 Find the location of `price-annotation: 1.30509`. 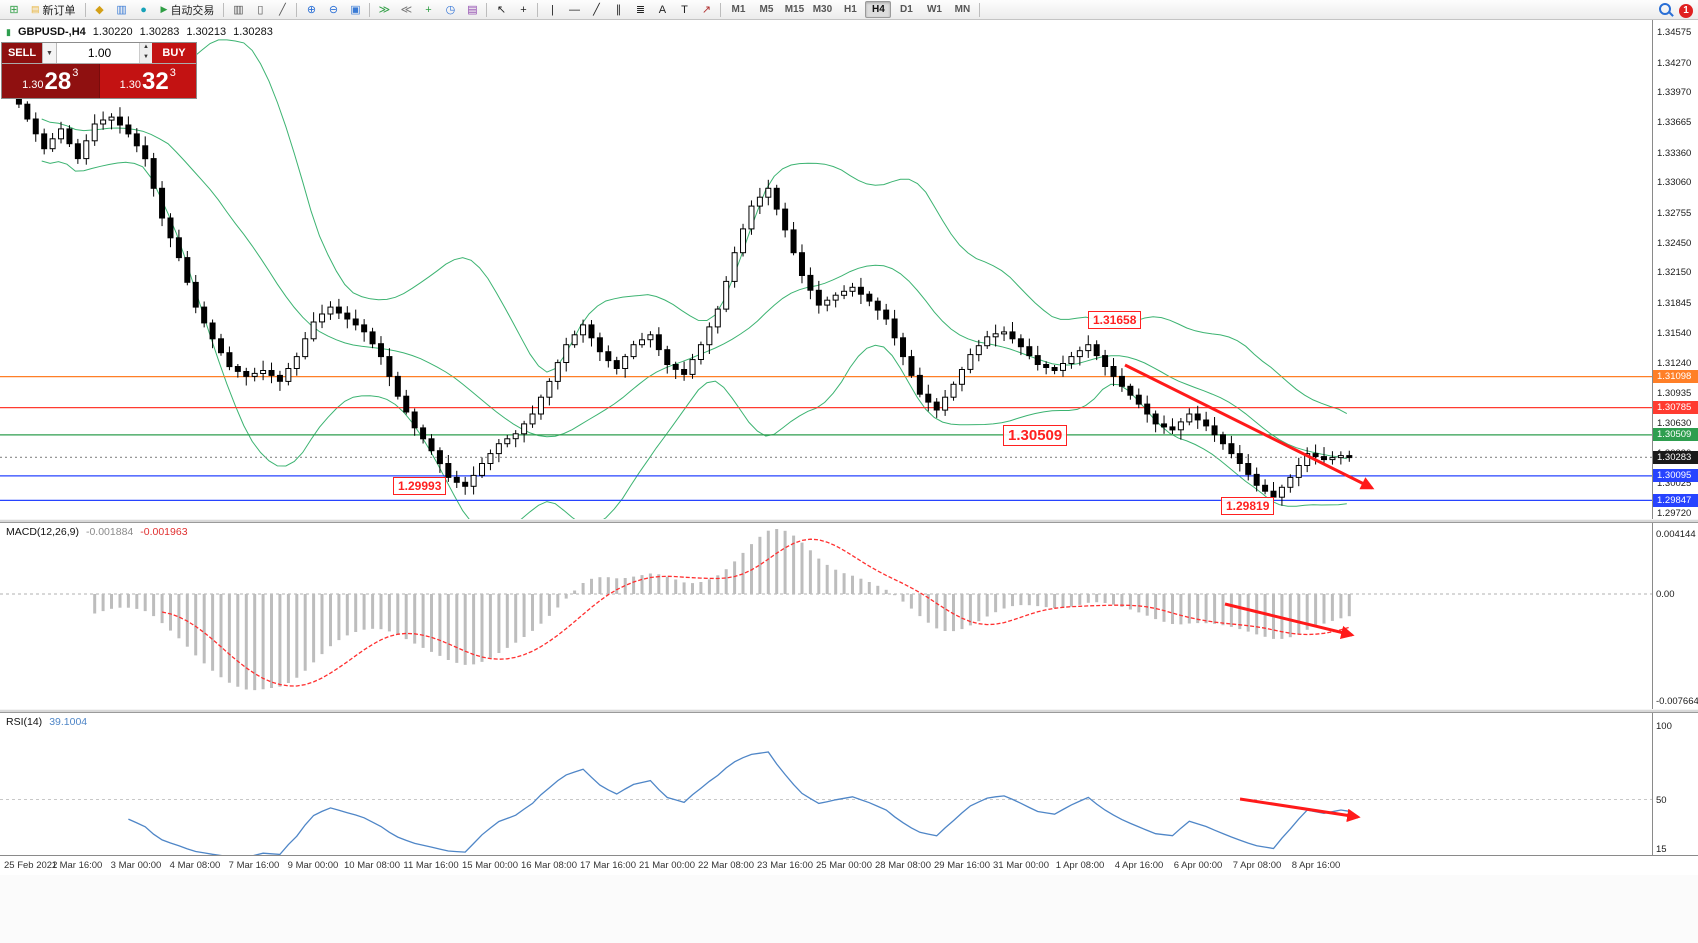

price-annotation: 1.30509 is located at coordinates (1035, 435).